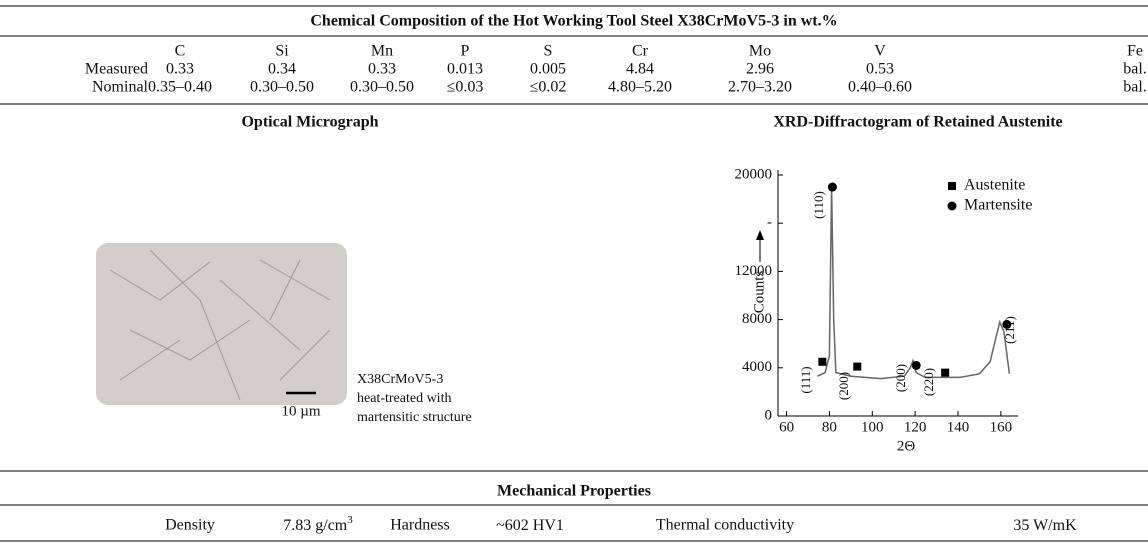  What do you see at coordinates (915, 427) in the screenshot?
I see `x-tick-label: 120` at bounding box center [915, 427].